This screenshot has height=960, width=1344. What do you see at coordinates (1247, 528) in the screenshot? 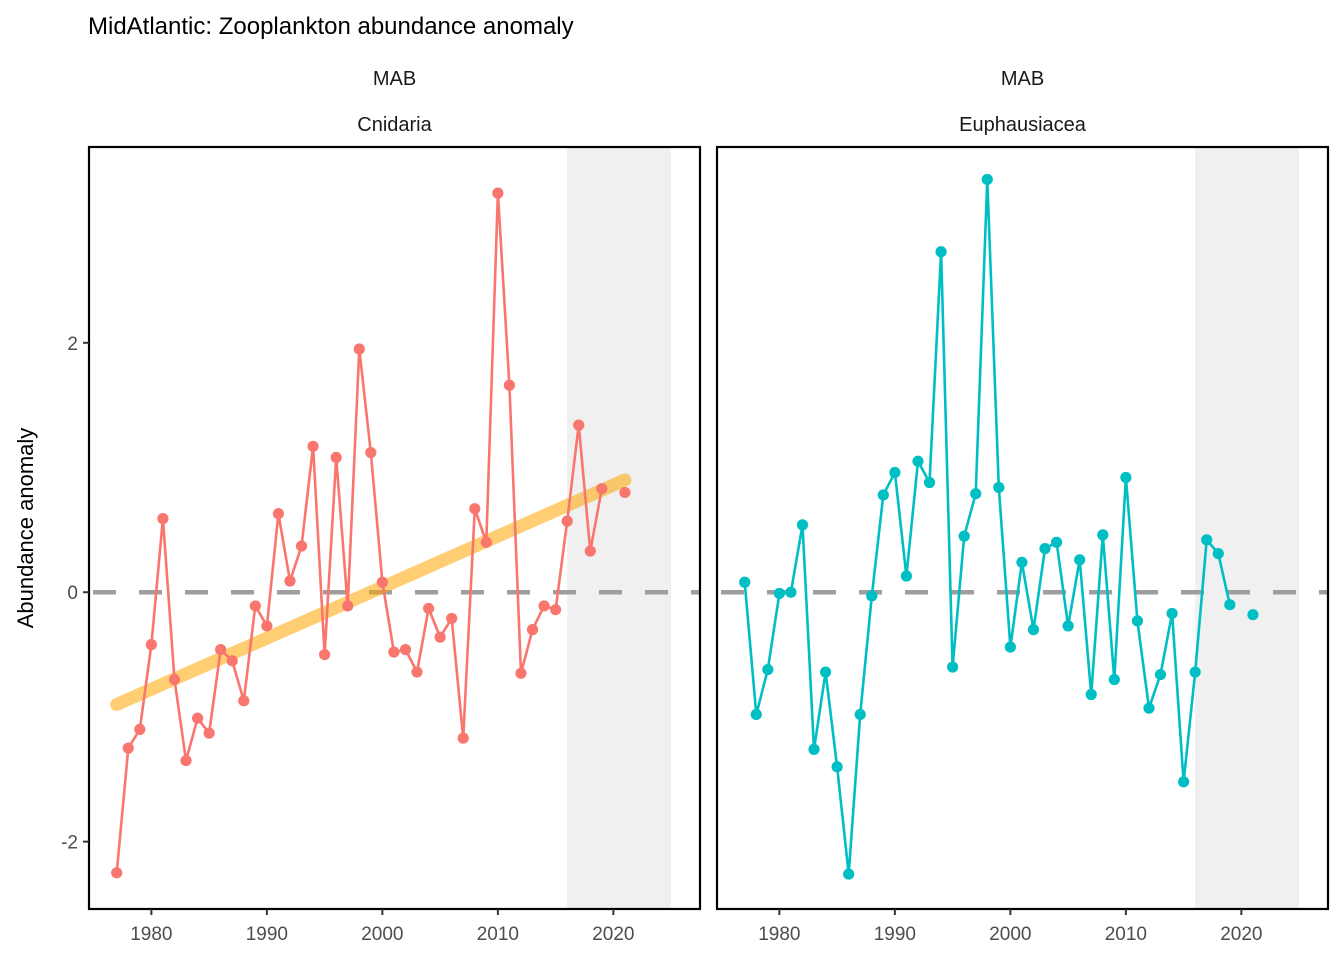
I see `highlight-region` at bounding box center [1247, 528].